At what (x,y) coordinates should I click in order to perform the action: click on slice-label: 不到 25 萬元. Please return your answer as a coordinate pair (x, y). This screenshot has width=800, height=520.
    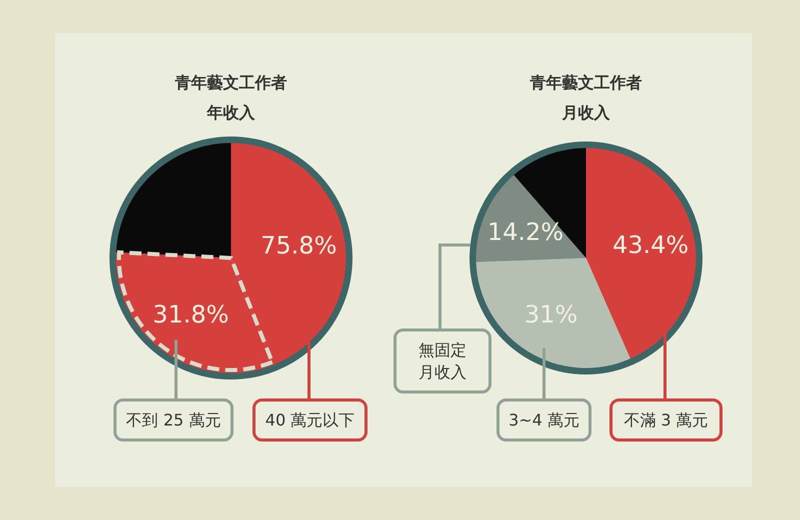
    Looking at the image, I should click on (173, 420).